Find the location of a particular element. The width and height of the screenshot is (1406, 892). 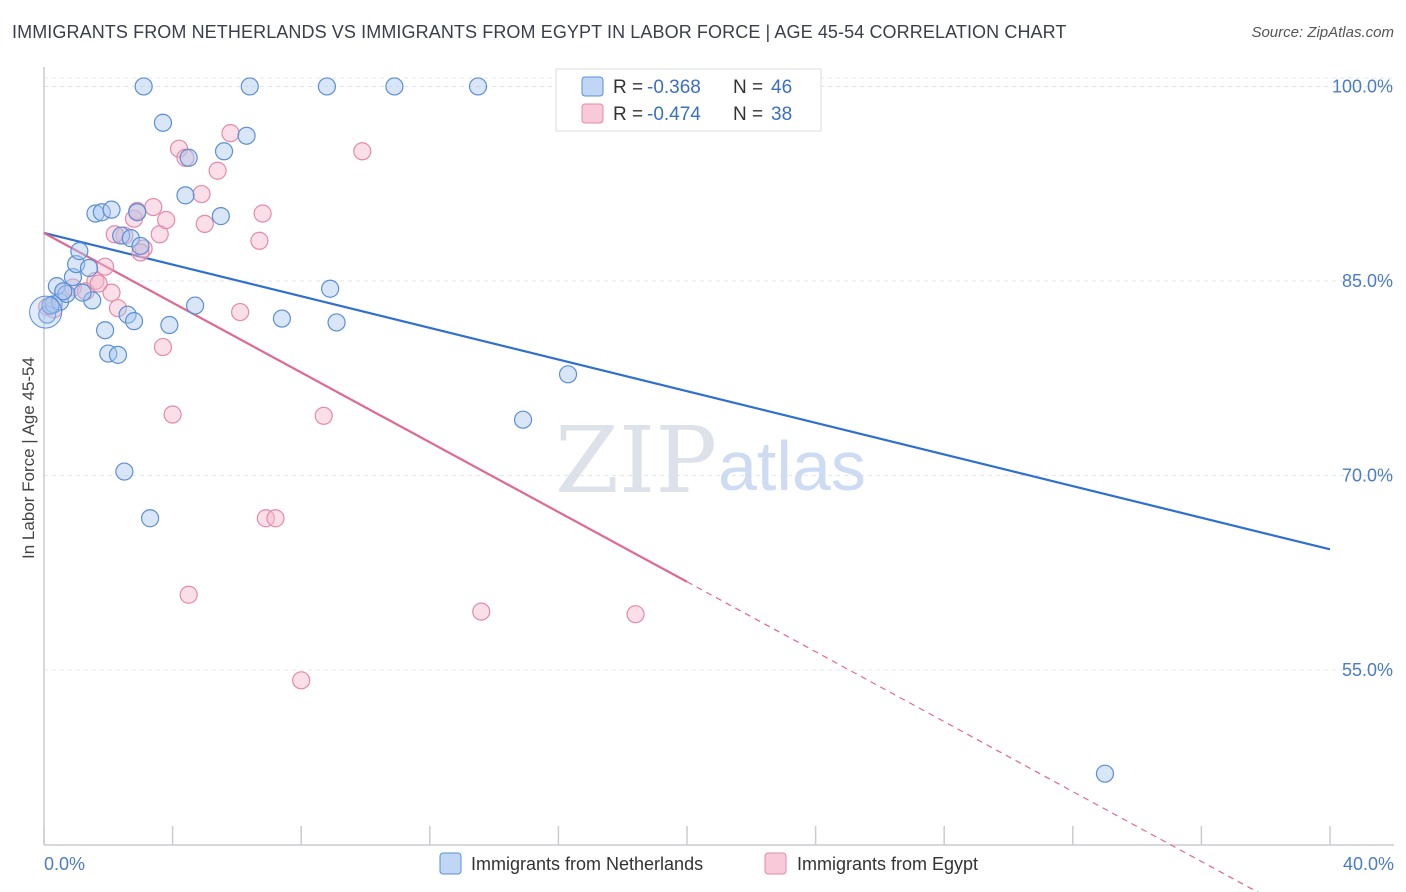

y-tick-label-100: 100.0% is located at coordinates (1362, 86).